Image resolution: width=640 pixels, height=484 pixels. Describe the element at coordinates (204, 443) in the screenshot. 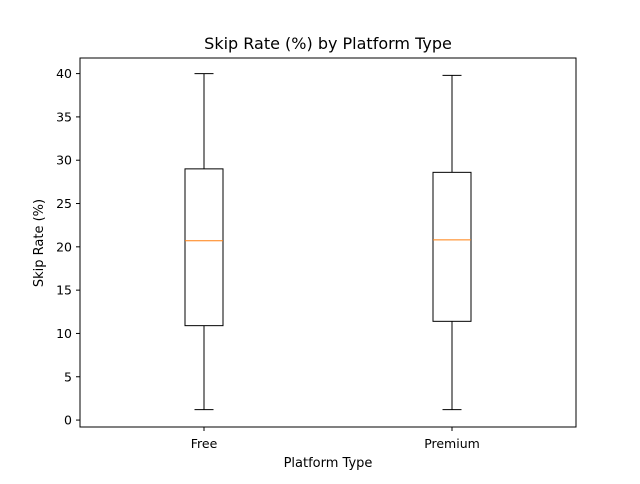

I see `x-tick-label: Free` at that location.